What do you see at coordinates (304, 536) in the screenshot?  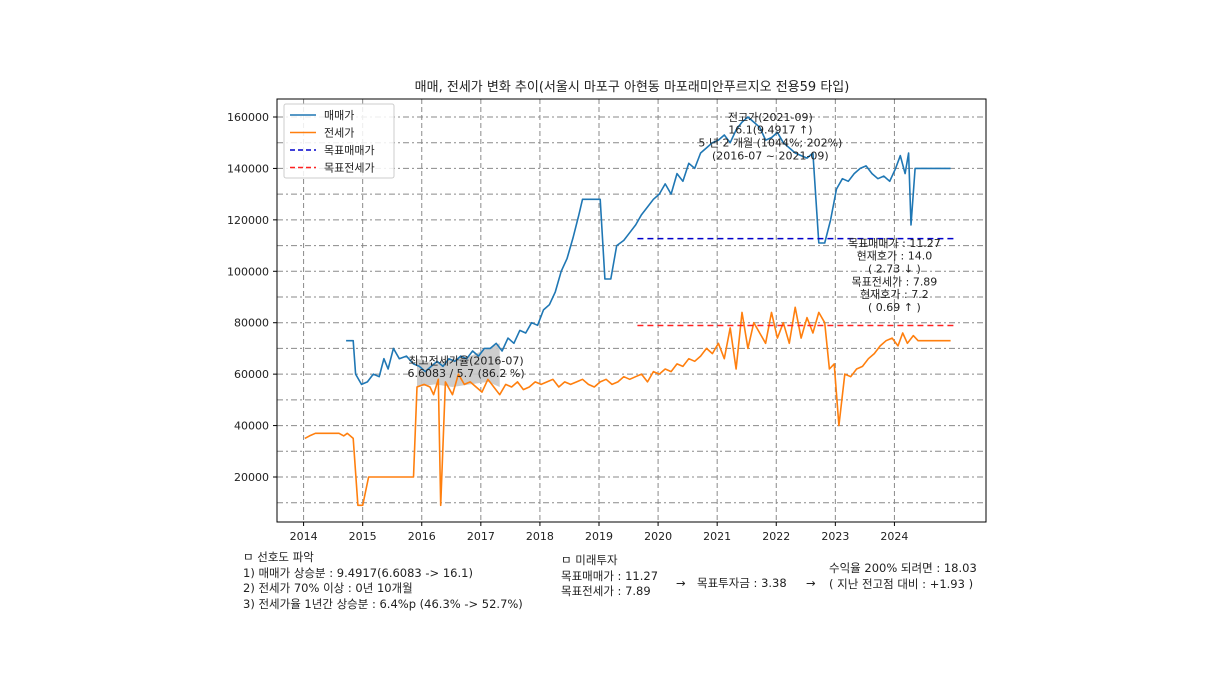 I see `x-tick-label: 2014` at bounding box center [304, 536].